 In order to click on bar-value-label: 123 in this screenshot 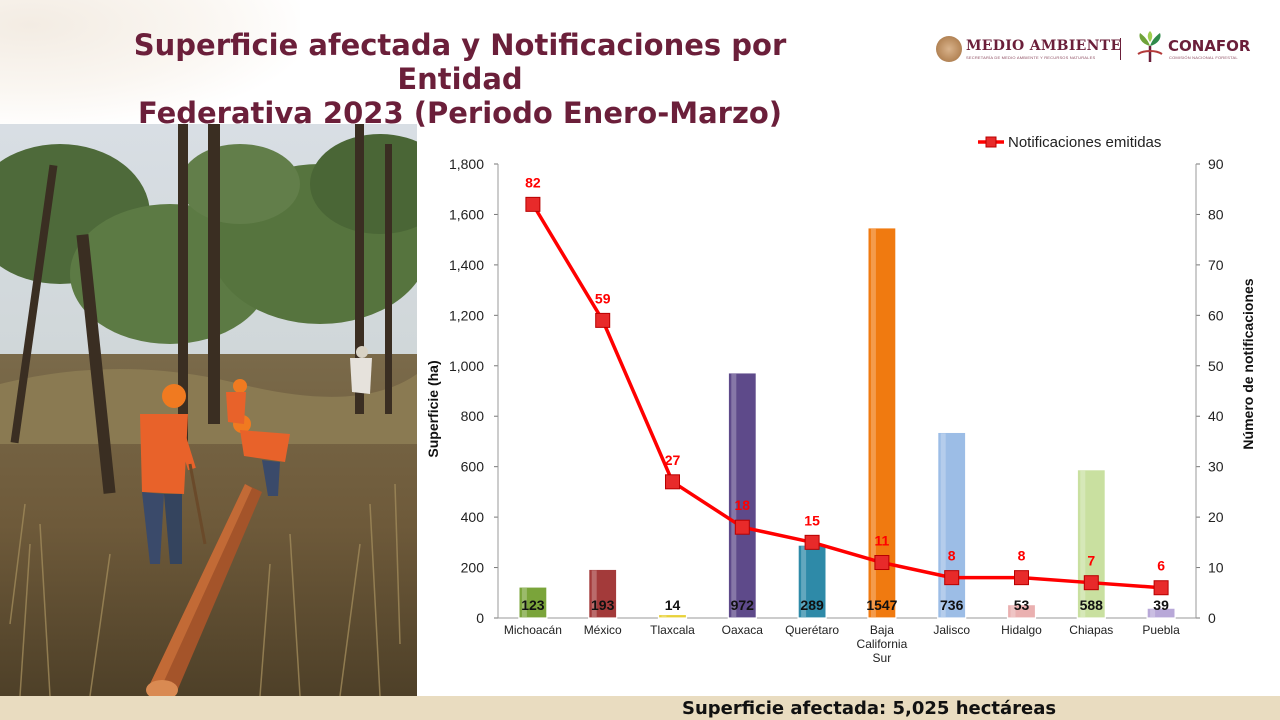, I will do `click(533, 605)`.